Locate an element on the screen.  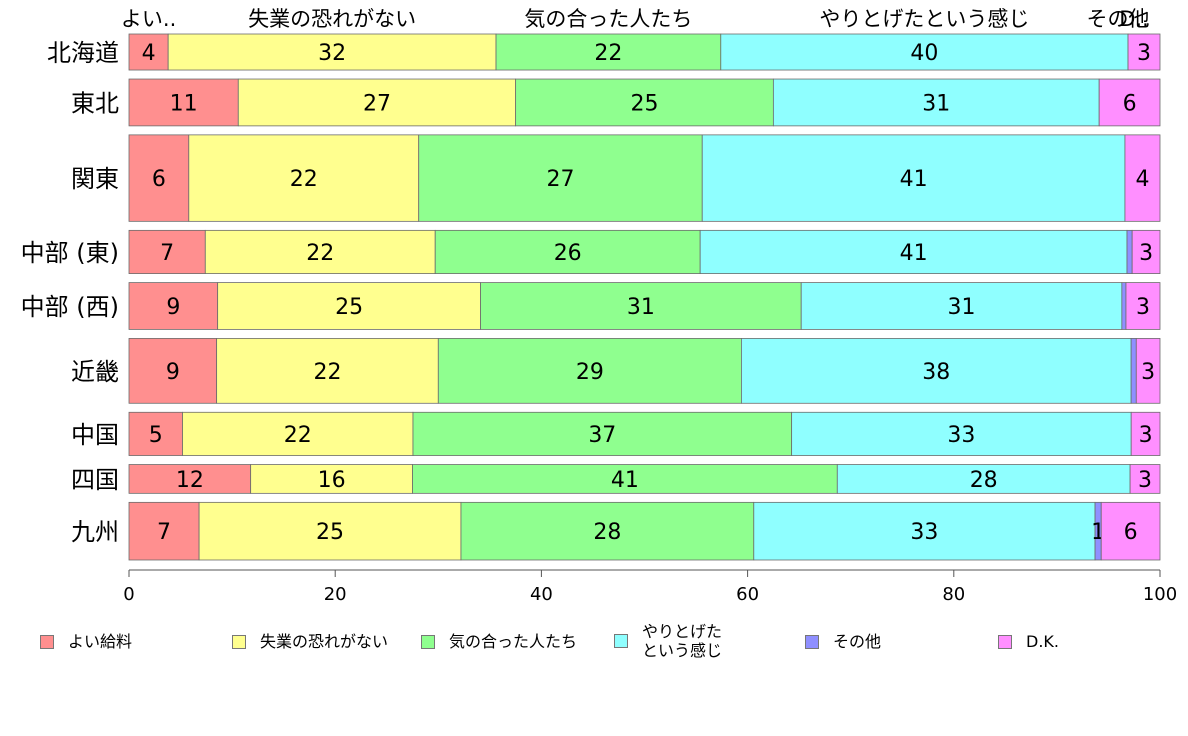
bar-value-label: 12 is located at coordinates (190, 480).